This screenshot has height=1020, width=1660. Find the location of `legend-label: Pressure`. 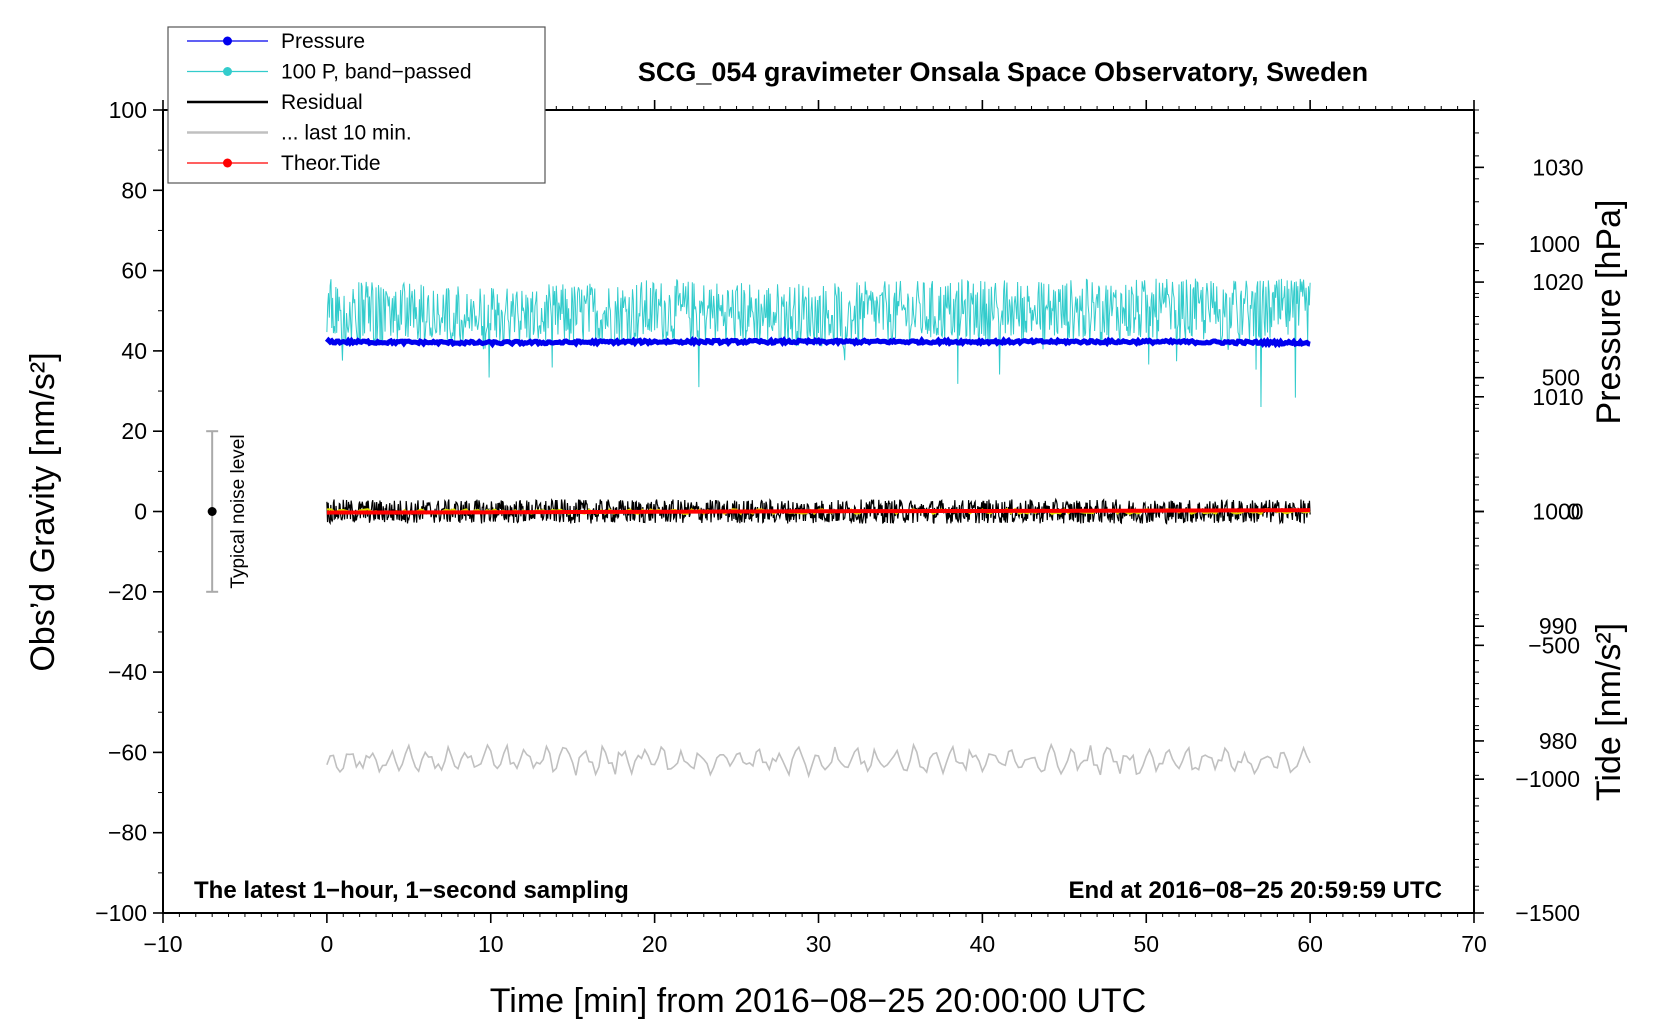

legend-label: Pressure is located at coordinates (323, 41).